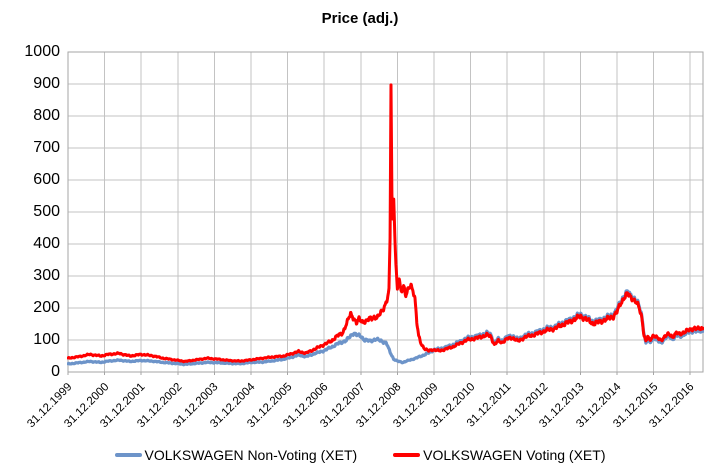 This screenshot has width=720, height=476. Describe the element at coordinates (46, 307) in the screenshot. I see `y-tick-label: 200` at that location.